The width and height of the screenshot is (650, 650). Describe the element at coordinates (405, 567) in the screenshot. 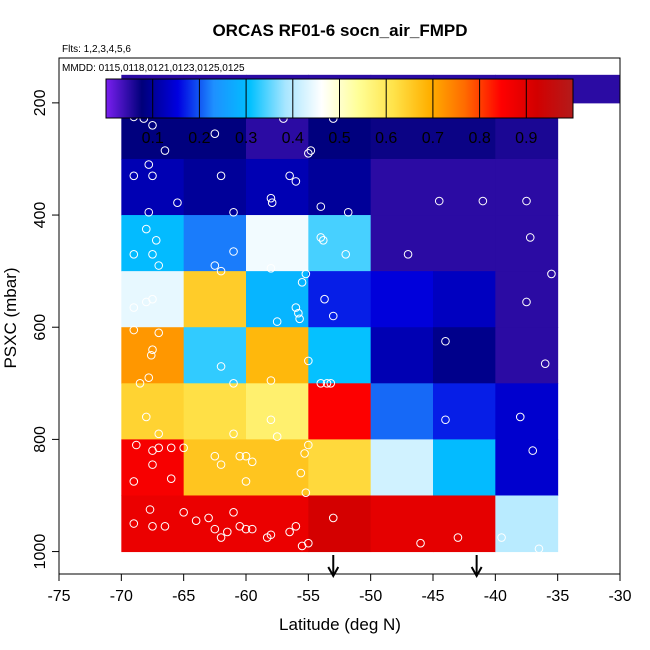

I see `flight-arrows` at that location.